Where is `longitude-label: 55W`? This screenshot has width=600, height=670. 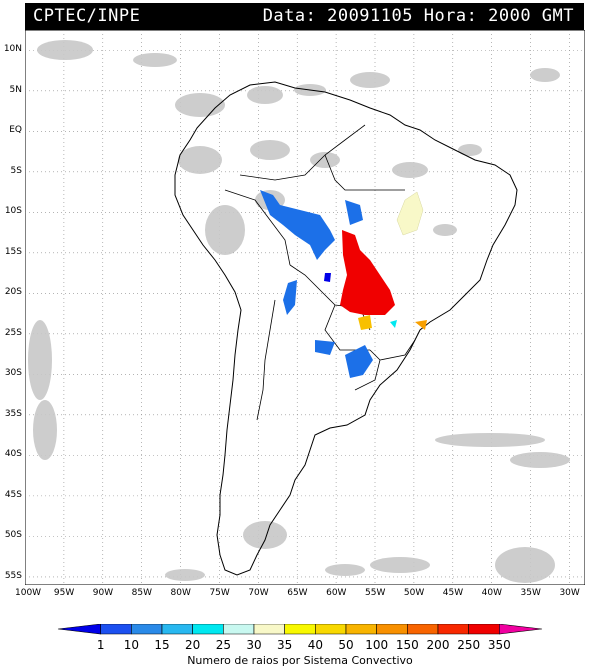 longitude-label: 55W is located at coordinates (375, 593).